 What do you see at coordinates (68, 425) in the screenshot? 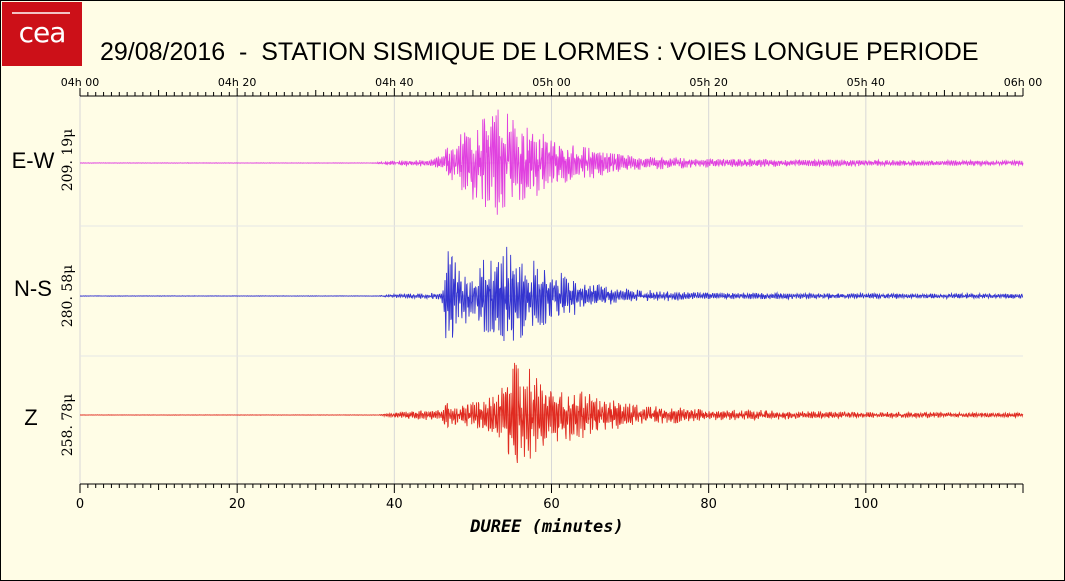
I see `channel-scale-label: 258. 78μ` at bounding box center [68, 425].